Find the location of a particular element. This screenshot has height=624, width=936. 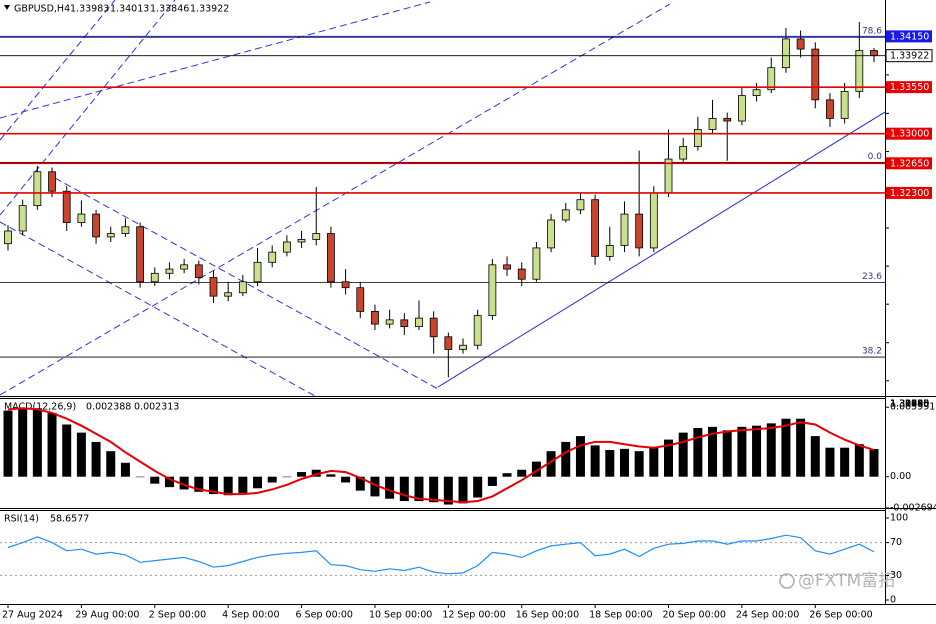

x-tick-label: 6 Sep 00:00 is located at coordinates (324, 615).